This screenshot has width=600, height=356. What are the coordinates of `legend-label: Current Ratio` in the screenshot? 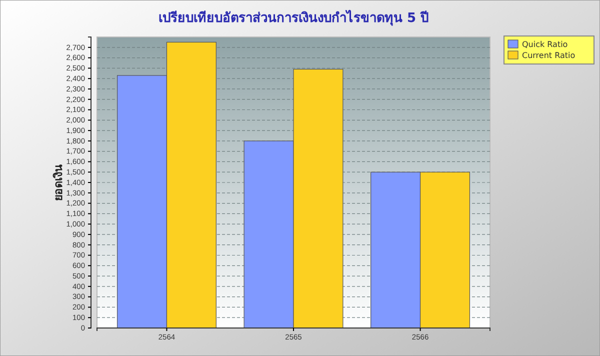 It's located at (549, 55).